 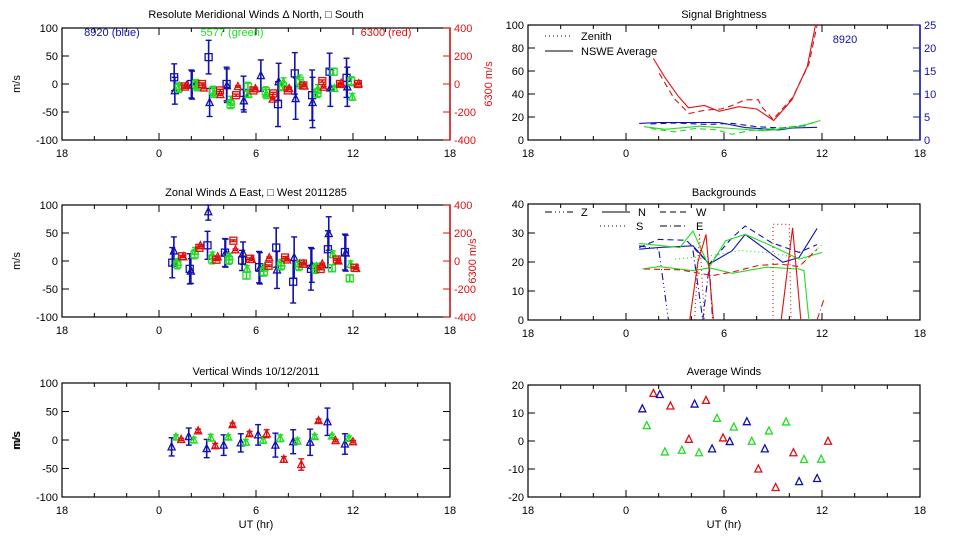 What do you see at coordinates (701, 277) in the screenshot?
I see `red-solid-series-line` at bounding box center [701, 277].